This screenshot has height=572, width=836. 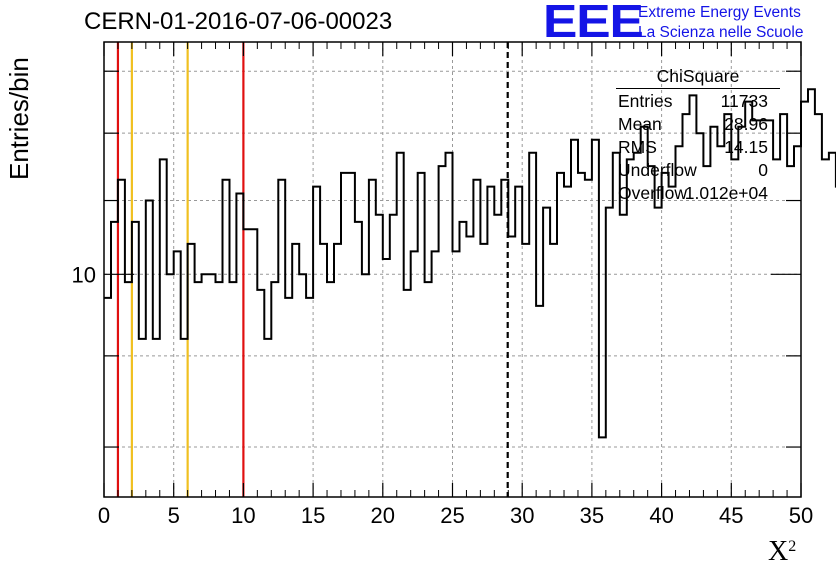 I want to click on stats-key: Mean, so click(x=640, y=124).